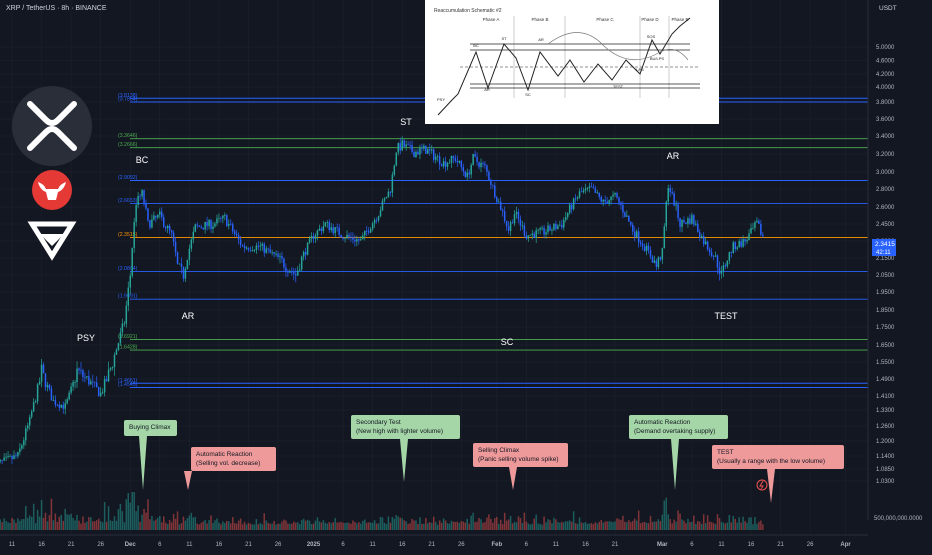 The image size is (932, 555). I want to click on level-label: (3.3646), so click(128, 136).